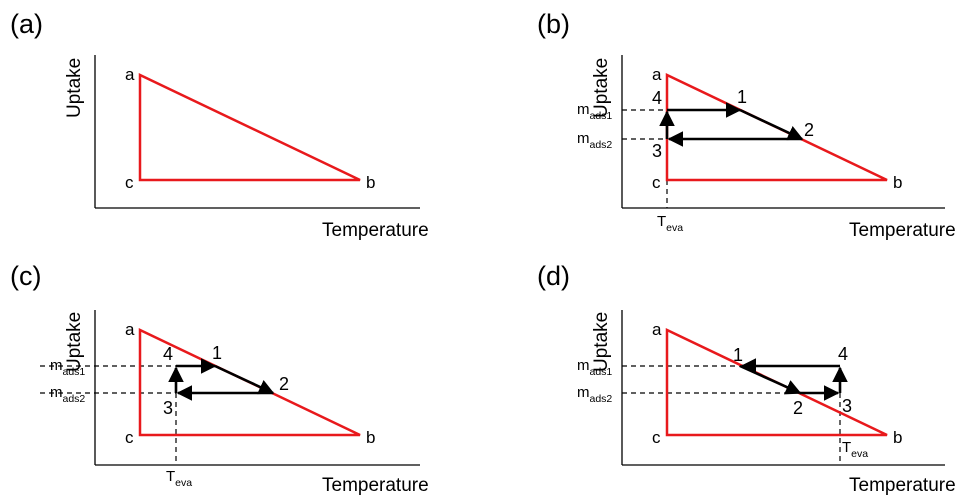  What do you see at coordinates (553, 276) in the screenshot?
I see `panel-d-label: (d)` at bounding box center [553, 276].